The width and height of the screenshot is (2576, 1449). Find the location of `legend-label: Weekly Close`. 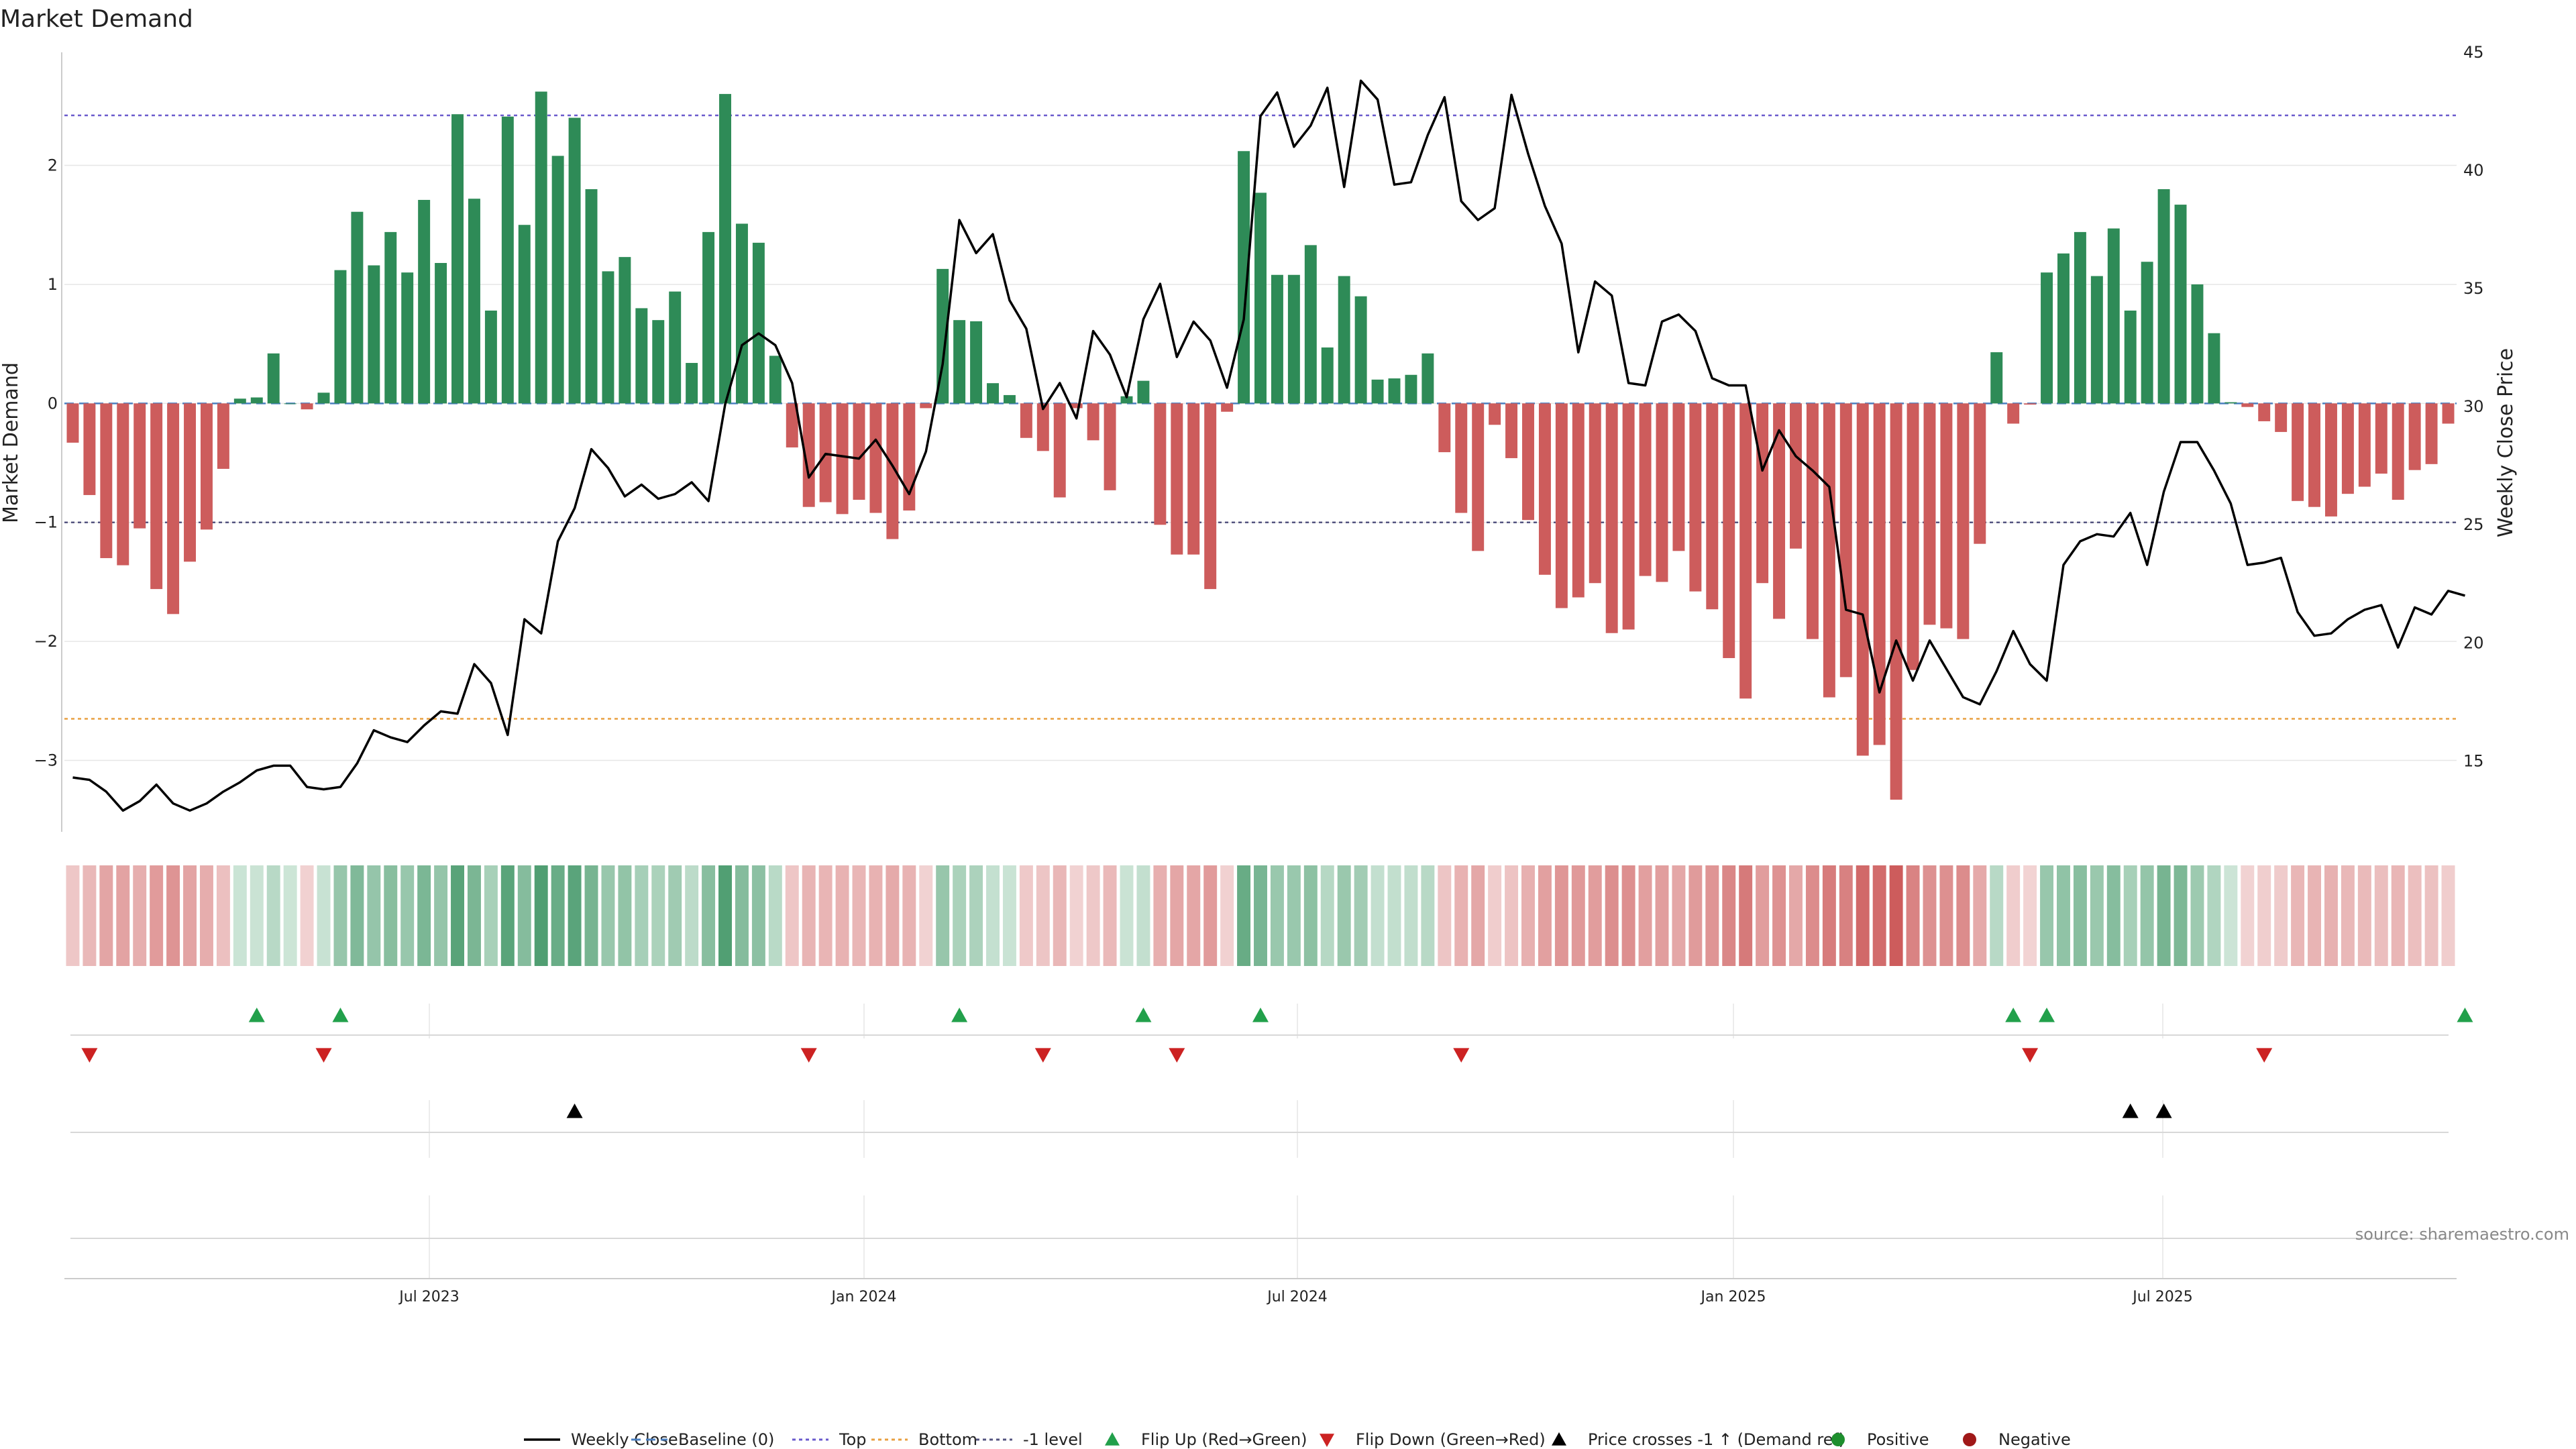

legend-label: Weekly Close is located at coordinates (624, 1439).